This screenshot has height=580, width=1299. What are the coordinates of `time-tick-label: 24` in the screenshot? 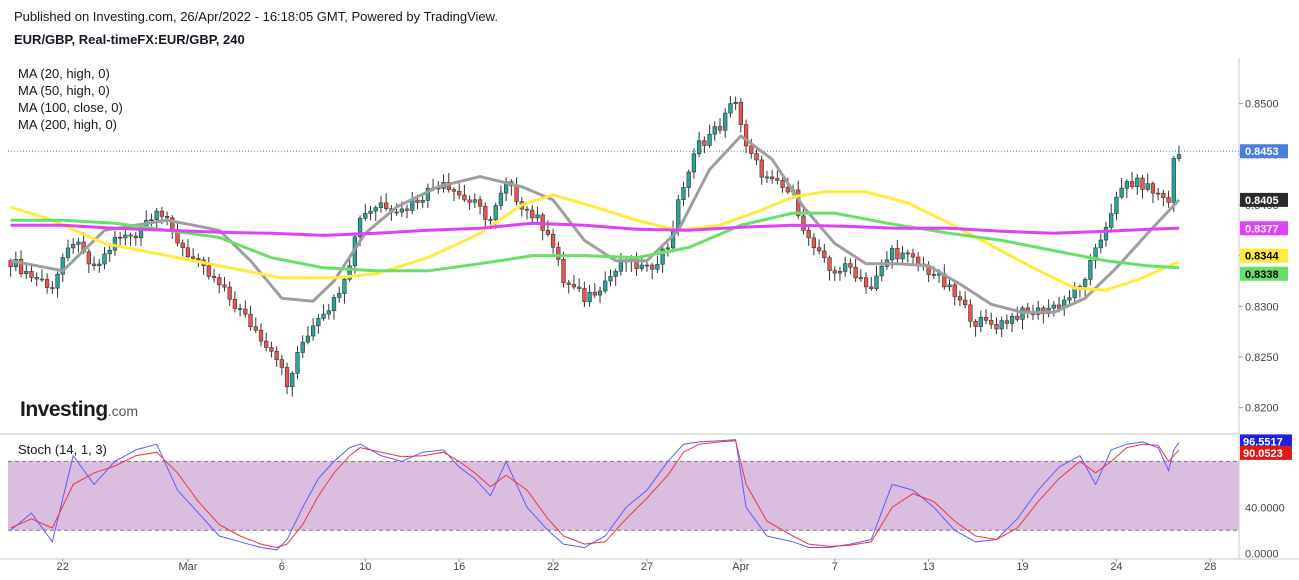 It's located at (1116, 567).